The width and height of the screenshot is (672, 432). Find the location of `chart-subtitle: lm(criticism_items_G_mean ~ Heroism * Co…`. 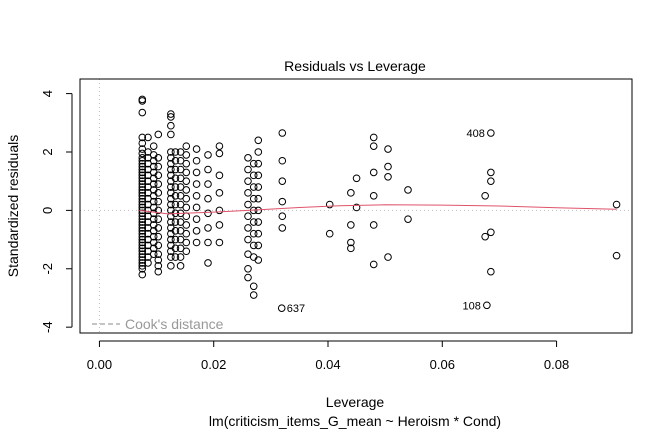

chart-subtitle: lm(criticism_items_G_mean ~ Heroism * Co… is located at coordinates (355, 421).